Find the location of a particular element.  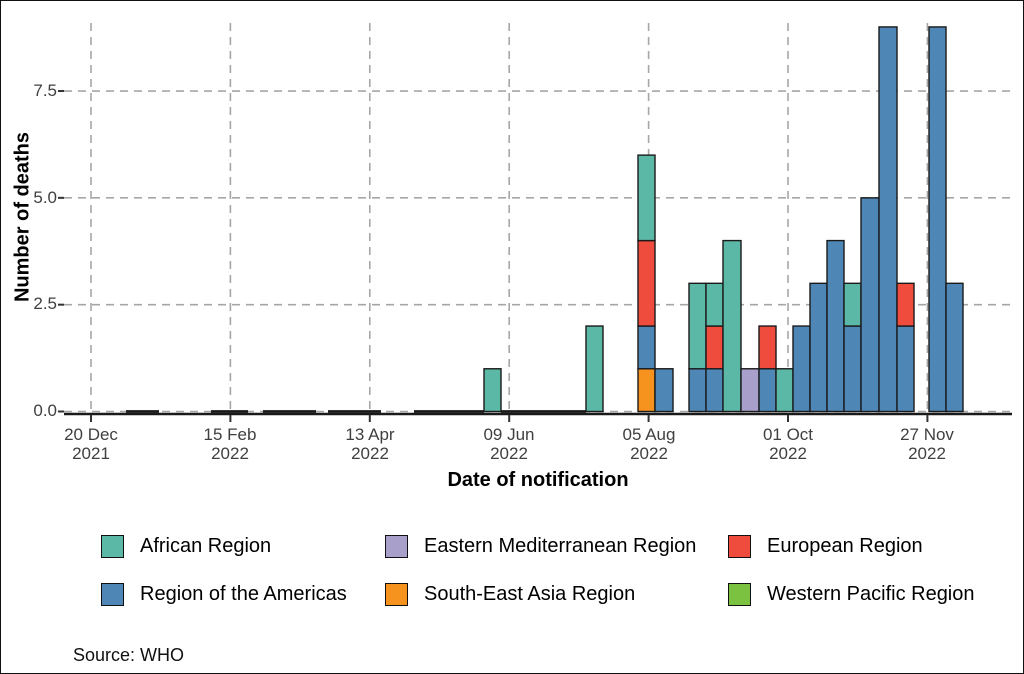

x-tick-20dec: 20 Dec 2021 is located at coordinates (91, 444).